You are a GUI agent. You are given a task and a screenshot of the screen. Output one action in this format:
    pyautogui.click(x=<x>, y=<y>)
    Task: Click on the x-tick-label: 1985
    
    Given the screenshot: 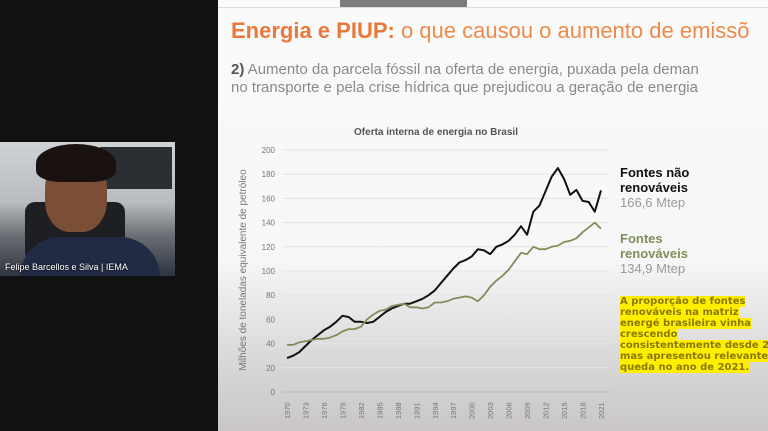 What is the action you would take?
    pyautogui.click(x=379, y=410)
    